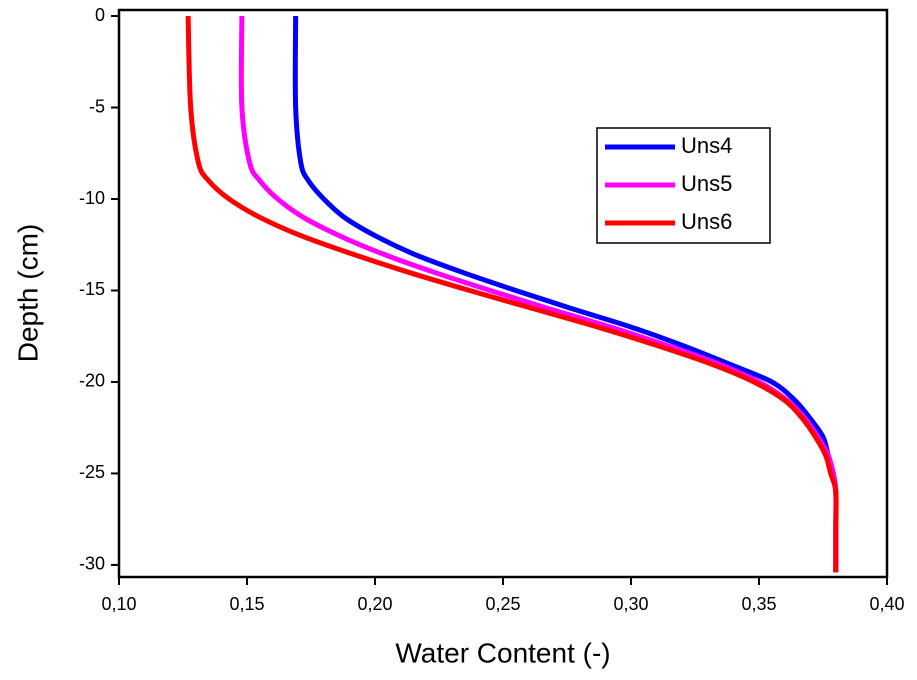 Image resolution: width=917 pixels, height=680 pixels. Describe the element at coordinates (886, 604) in the screenshot. I see `x-tick-label: 0,40` at that location.